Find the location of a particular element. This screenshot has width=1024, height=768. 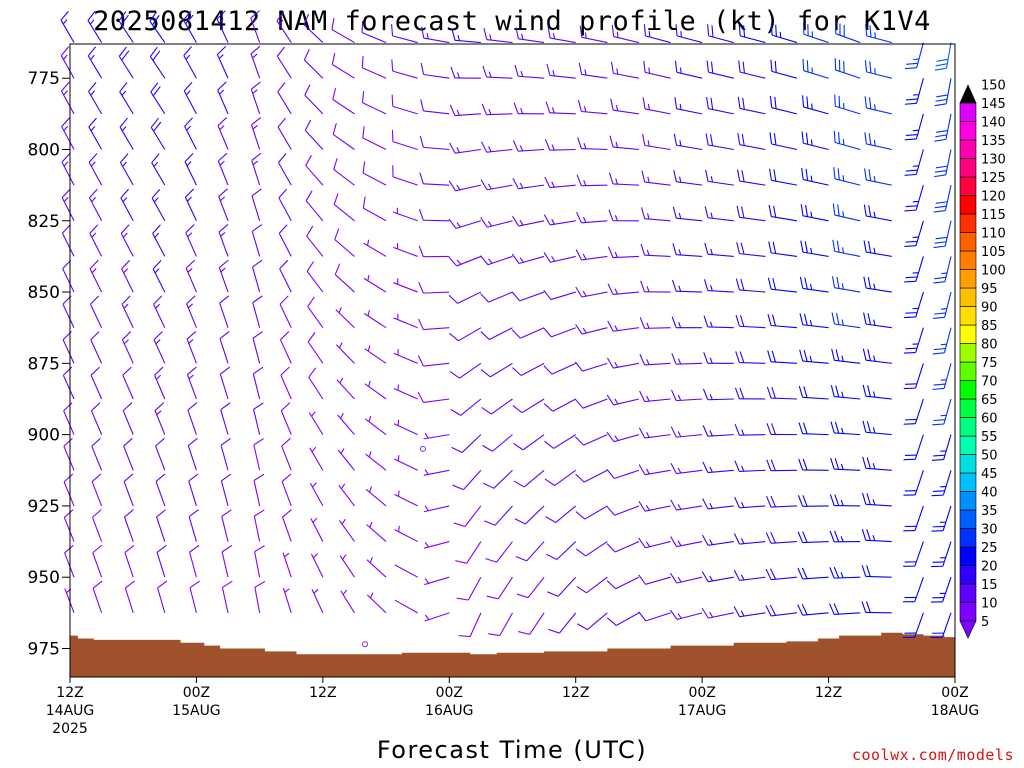

colorbar-label: 70 is located at coordinates (989, 382).